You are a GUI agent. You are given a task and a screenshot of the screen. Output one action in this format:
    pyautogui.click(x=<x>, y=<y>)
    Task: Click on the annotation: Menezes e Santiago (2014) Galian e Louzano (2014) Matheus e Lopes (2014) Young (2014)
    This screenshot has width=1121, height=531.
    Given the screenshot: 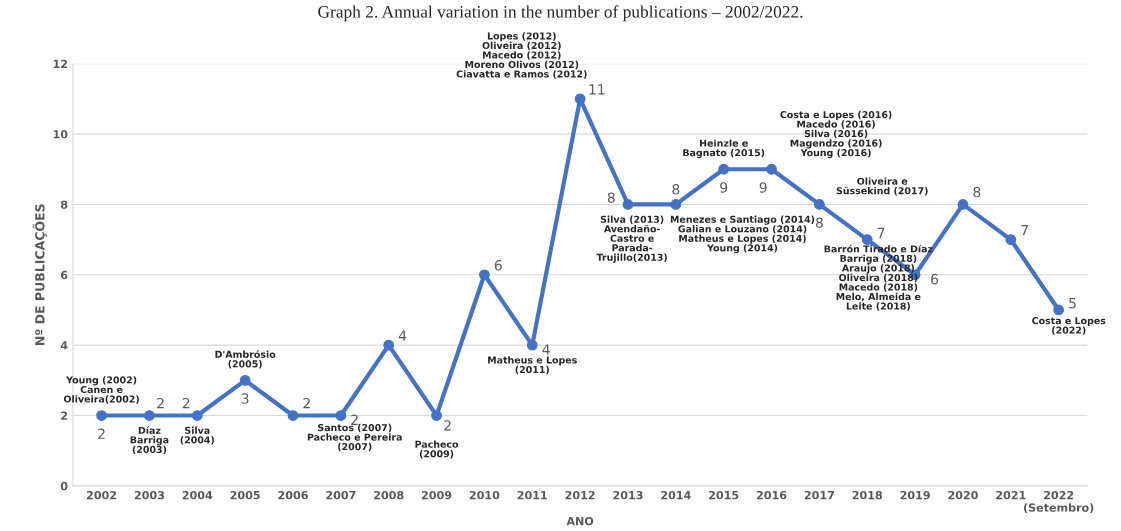 What is the action you would take?
    pyautogui.click(x=742, y=234)
    